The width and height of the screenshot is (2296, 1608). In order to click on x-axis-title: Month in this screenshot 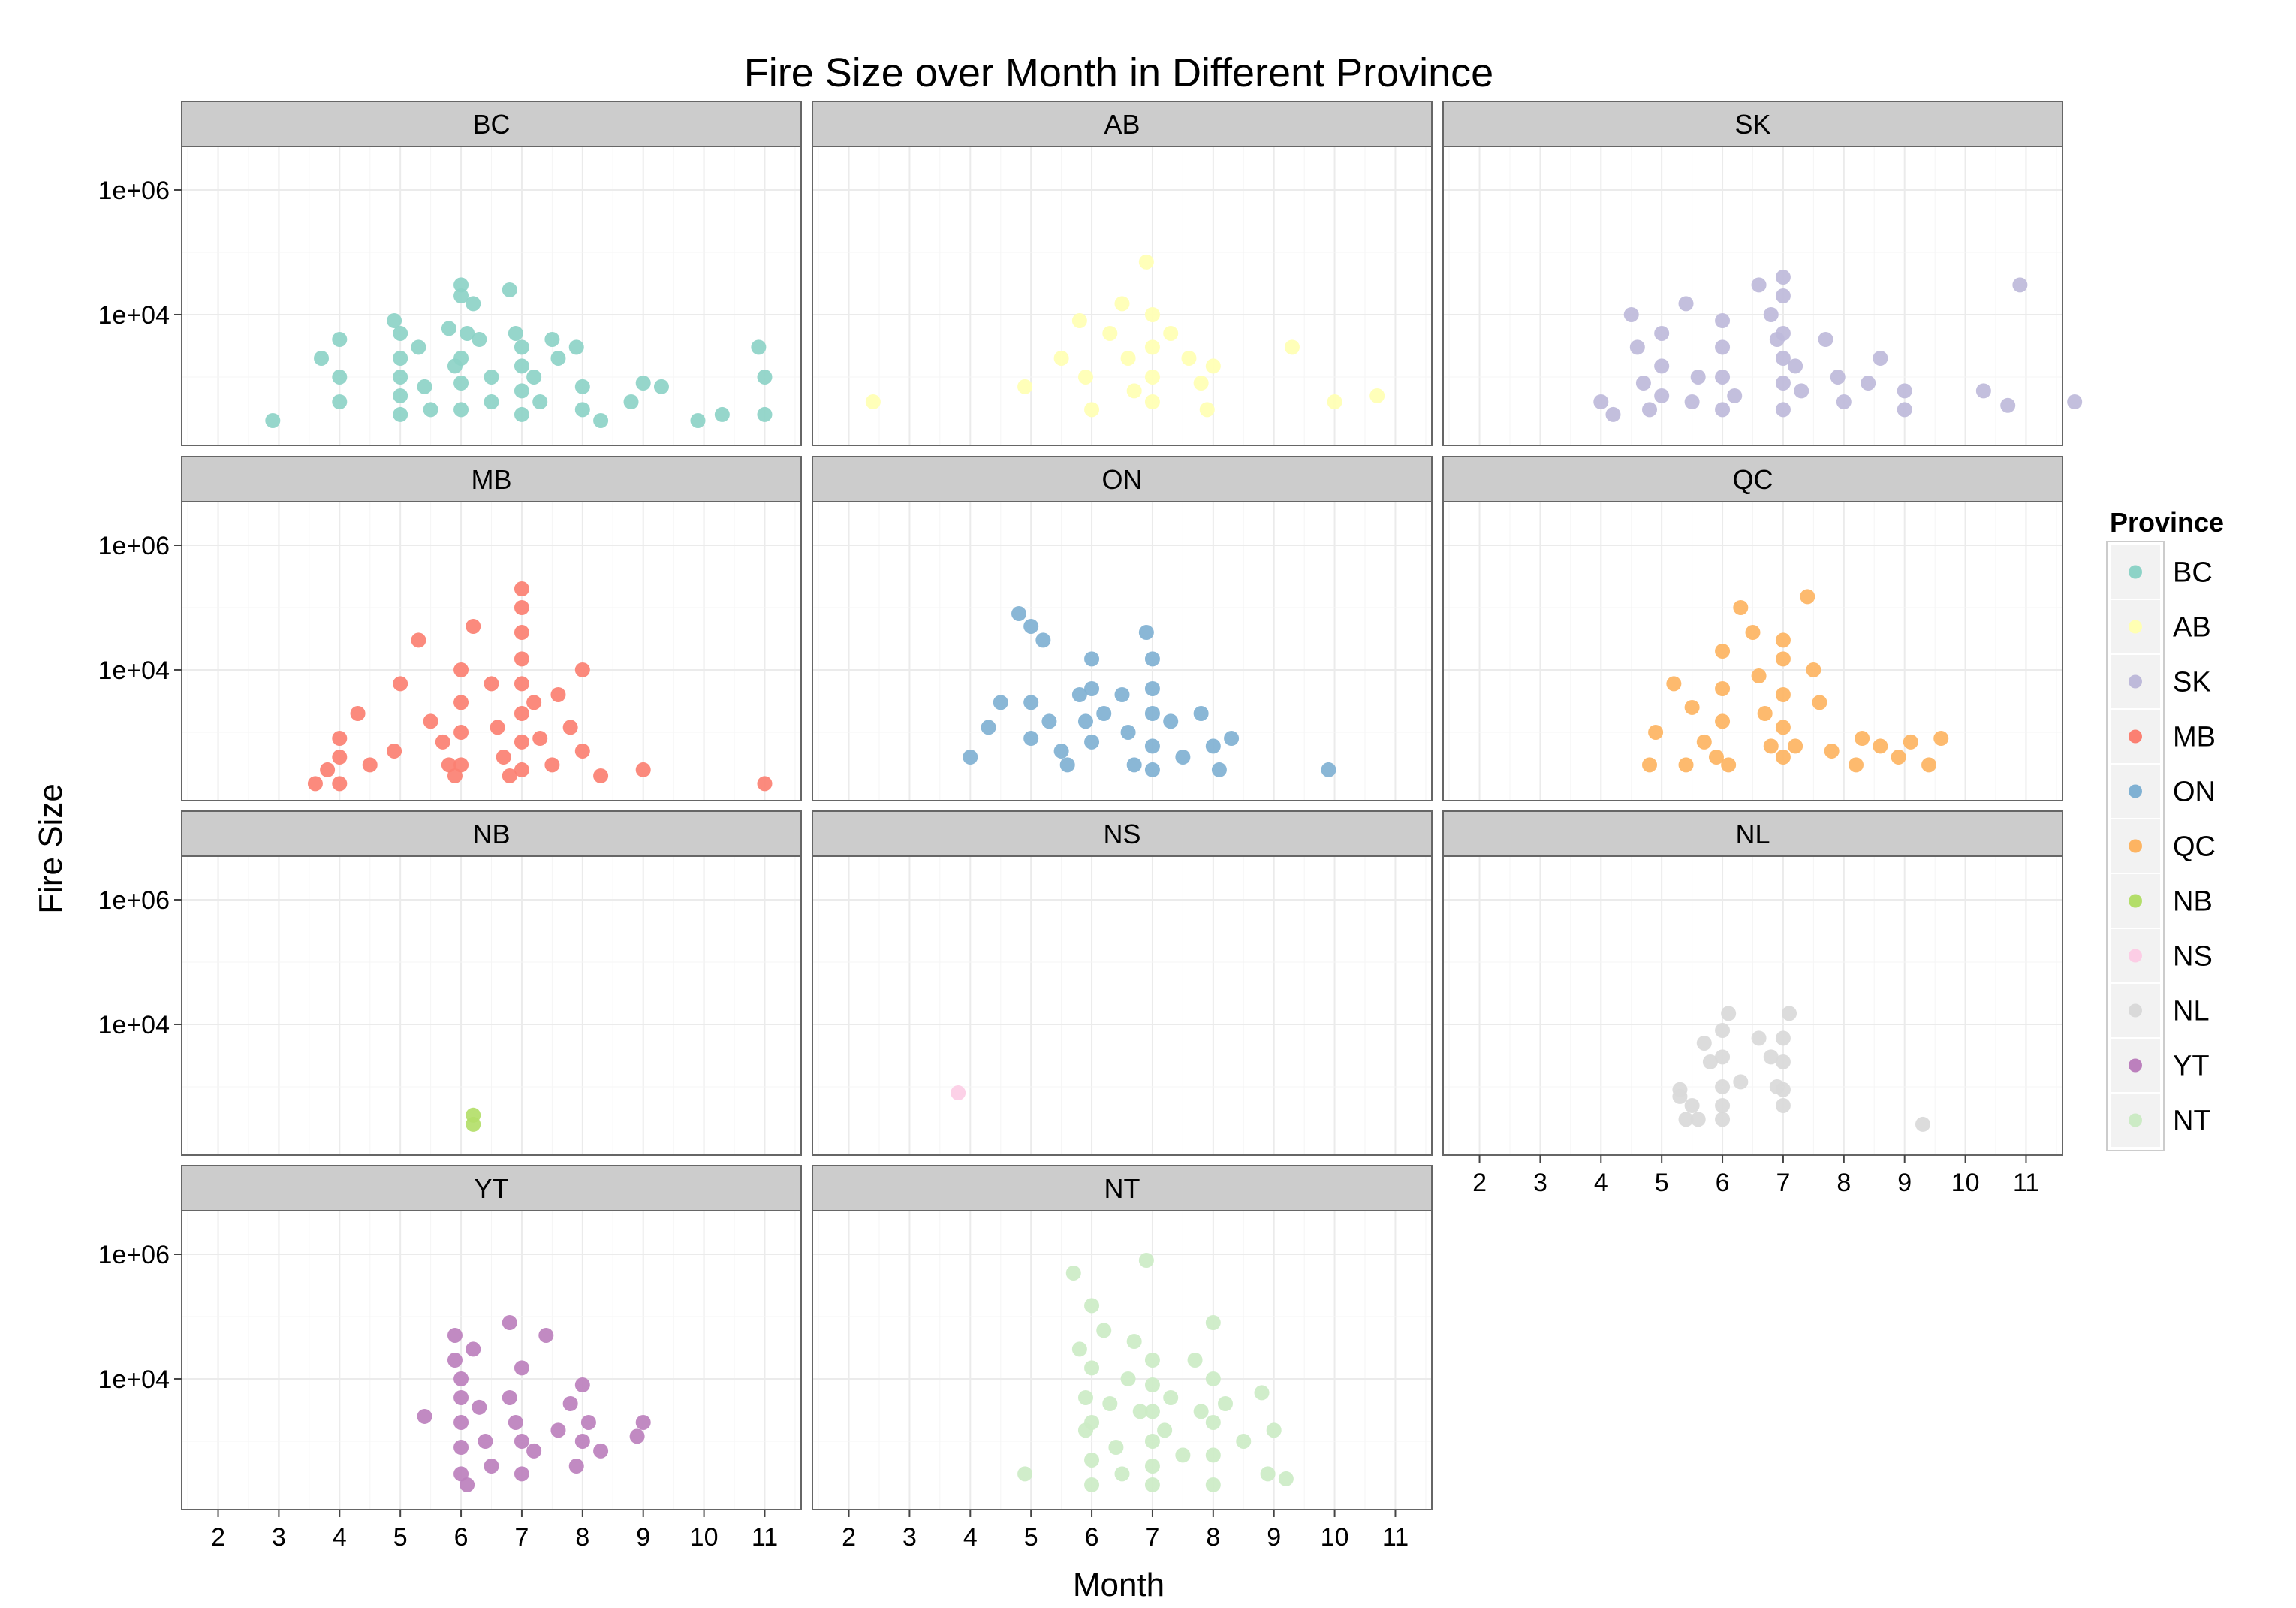, I will do `click(1119, 1585)`.